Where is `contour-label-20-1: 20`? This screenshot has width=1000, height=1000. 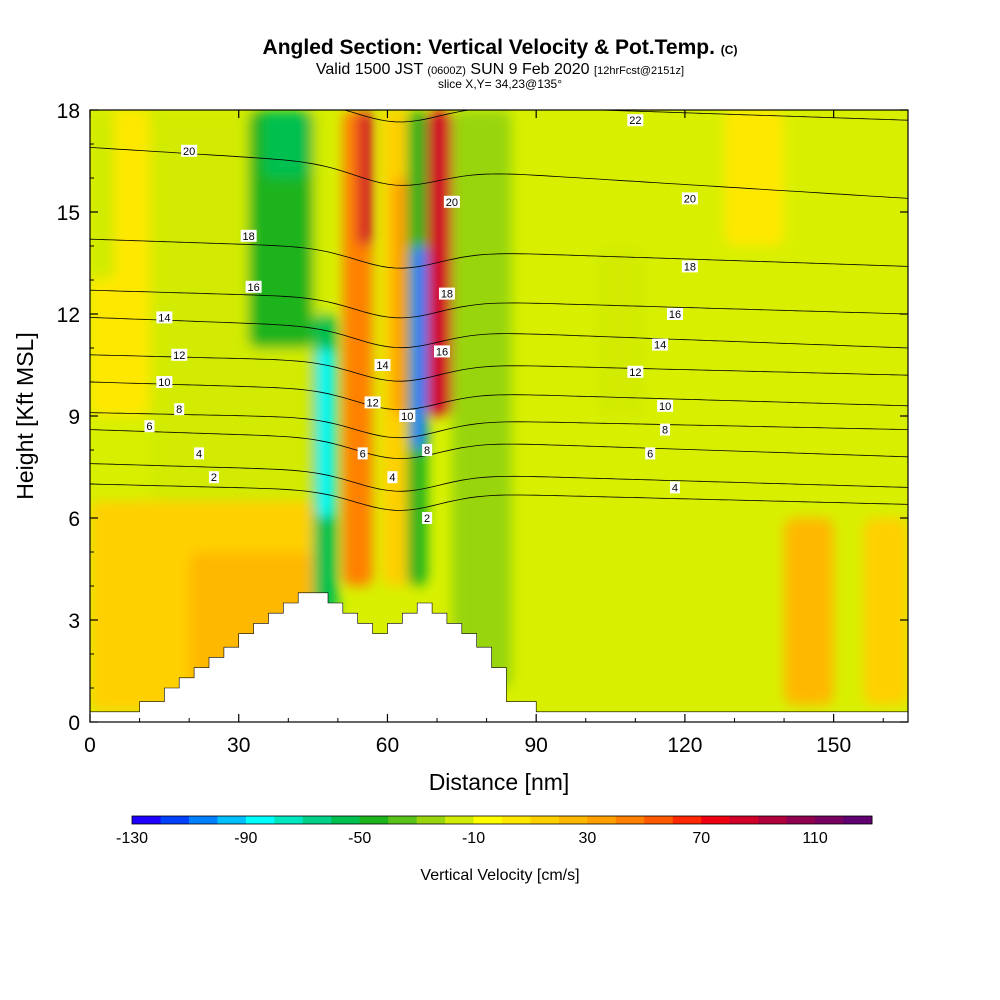
contour-label-20-1: 20 is located at coordinates (452, 203).